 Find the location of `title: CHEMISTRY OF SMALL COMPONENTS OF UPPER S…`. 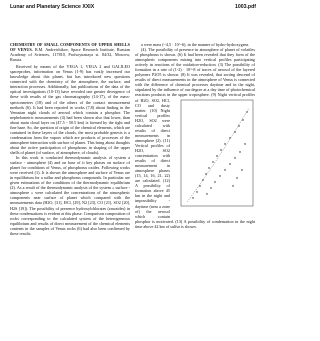

title: CHEMISTRY OF SMALL COMPONENTS OF UPPER S… is located at coordinates (70, 47).